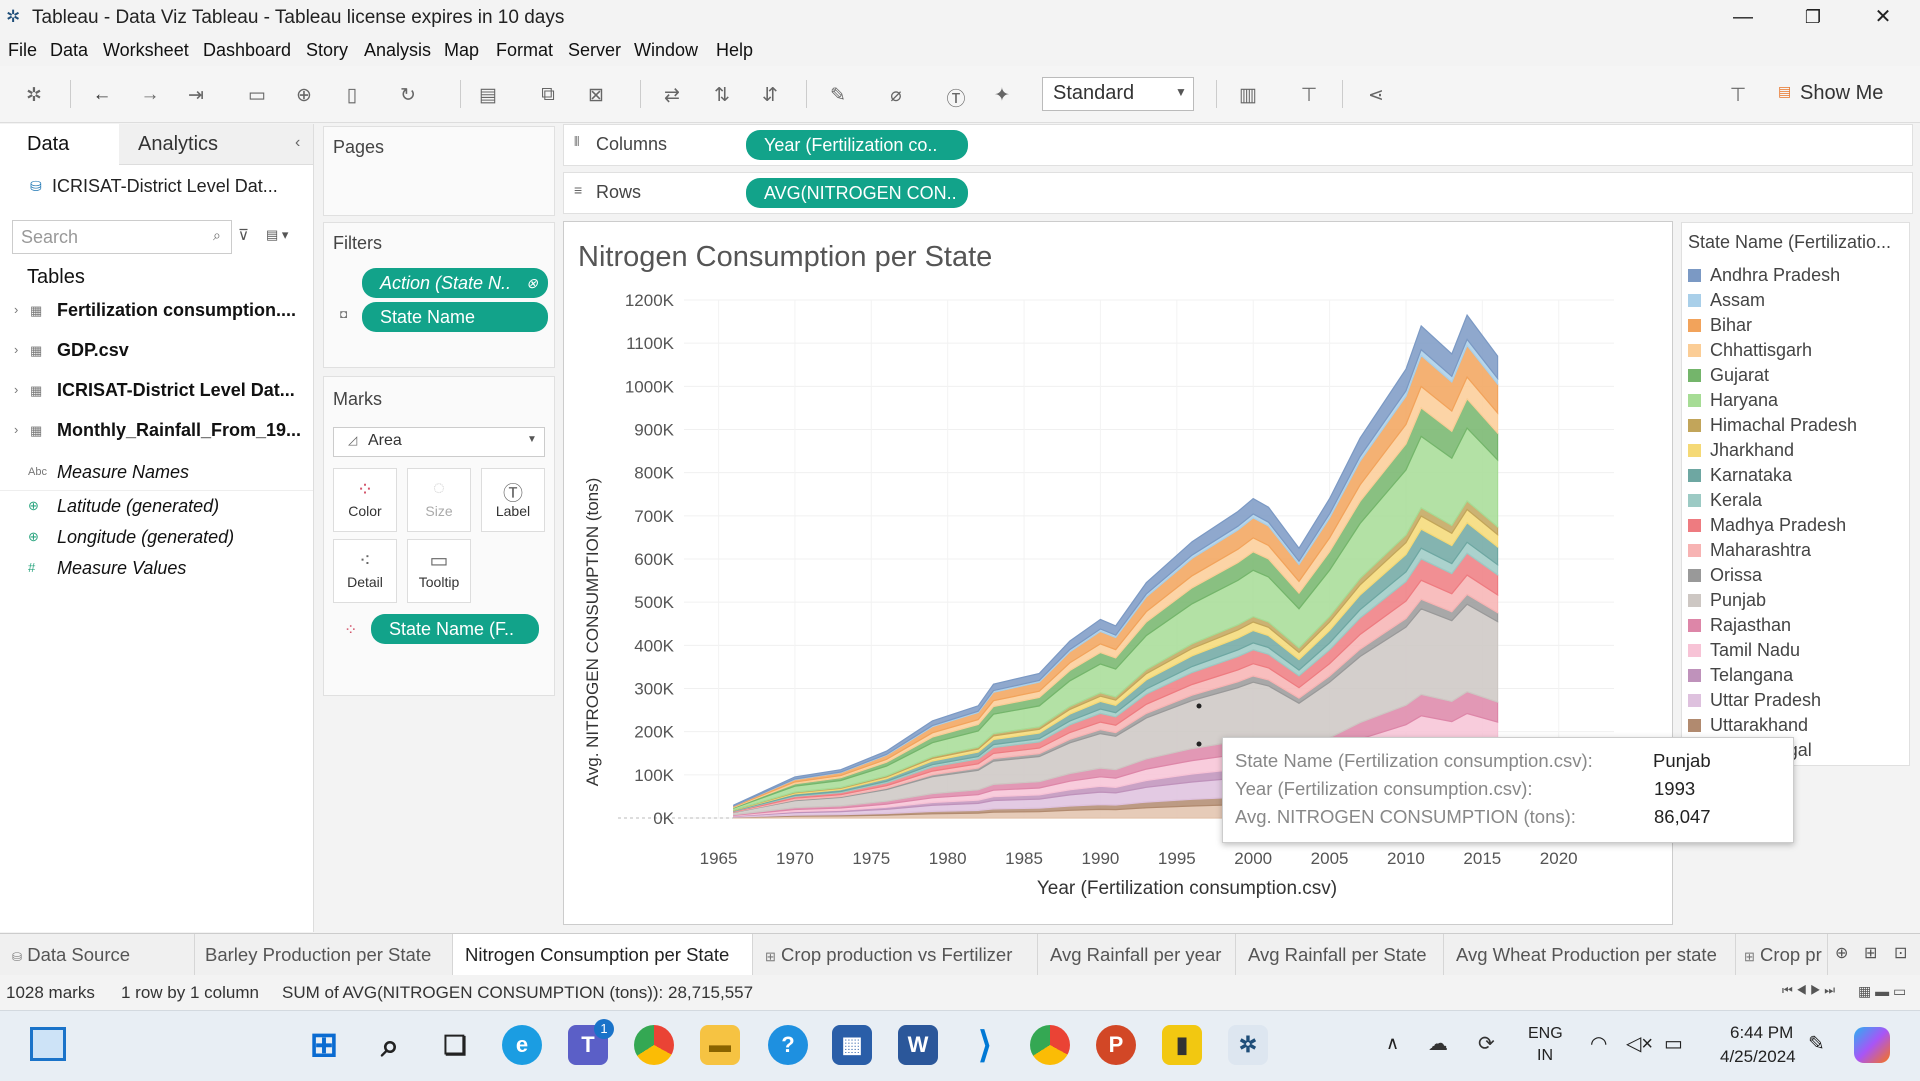  Describe the element at coordinates (156, 476) in the screenshot. I see `field-row: Abc Measure Names` at that location.